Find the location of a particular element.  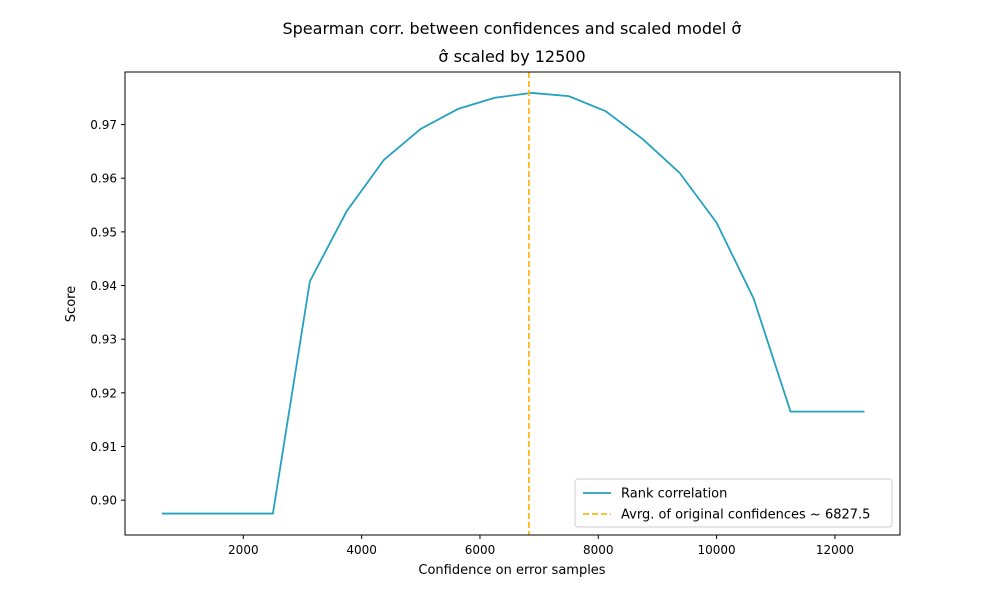

y-tick-label: 0.92 is located at coordinates (103, 393).